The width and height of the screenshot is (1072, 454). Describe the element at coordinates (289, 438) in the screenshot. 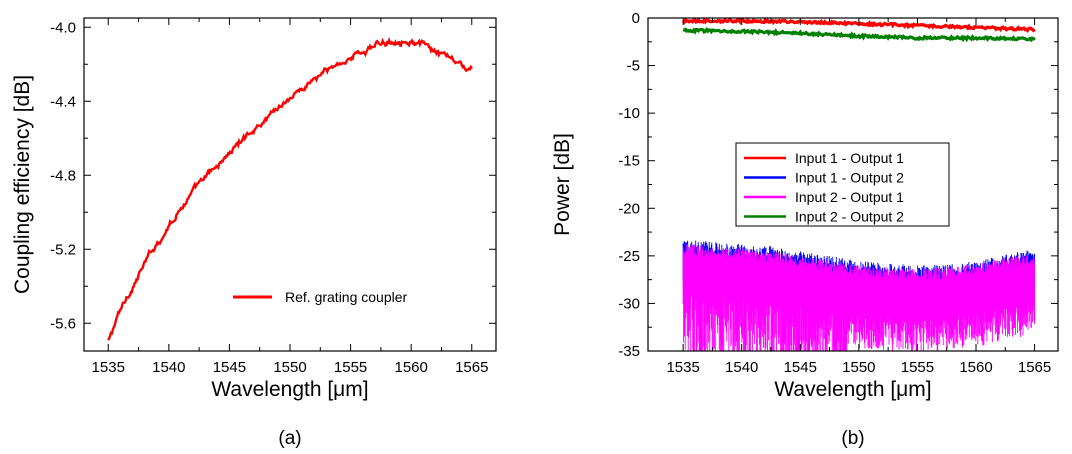

I see `panel-label: (a)` at that location.